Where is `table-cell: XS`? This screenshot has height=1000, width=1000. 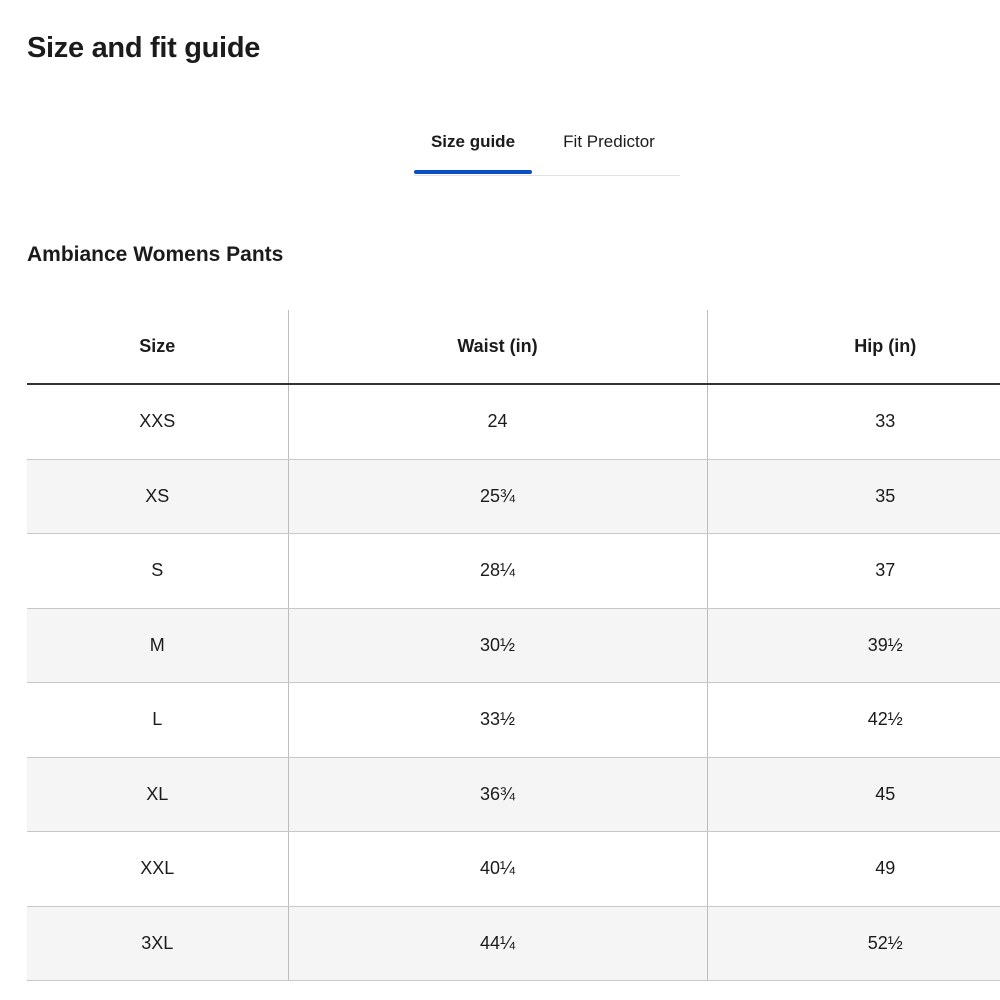 table-cell: XS is located at coordinates (157, 496).